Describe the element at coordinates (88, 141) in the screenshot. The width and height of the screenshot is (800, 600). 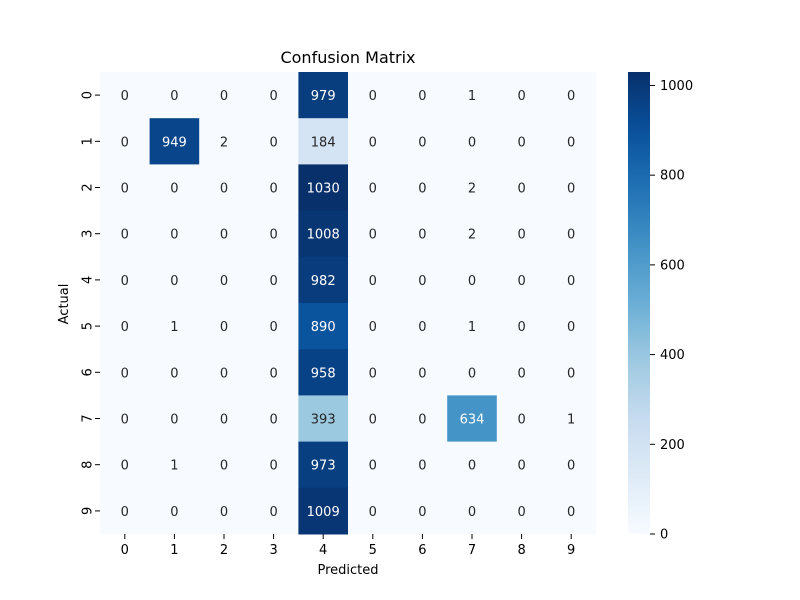
I see `y-tick-label: 1` at that location.